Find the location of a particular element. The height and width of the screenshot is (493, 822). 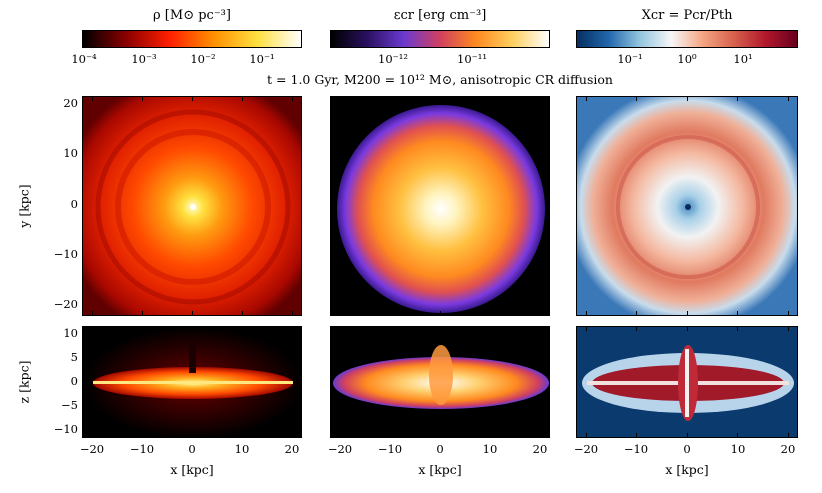

cr-ratio-edgeon-map is located at coordinates (688, 383).